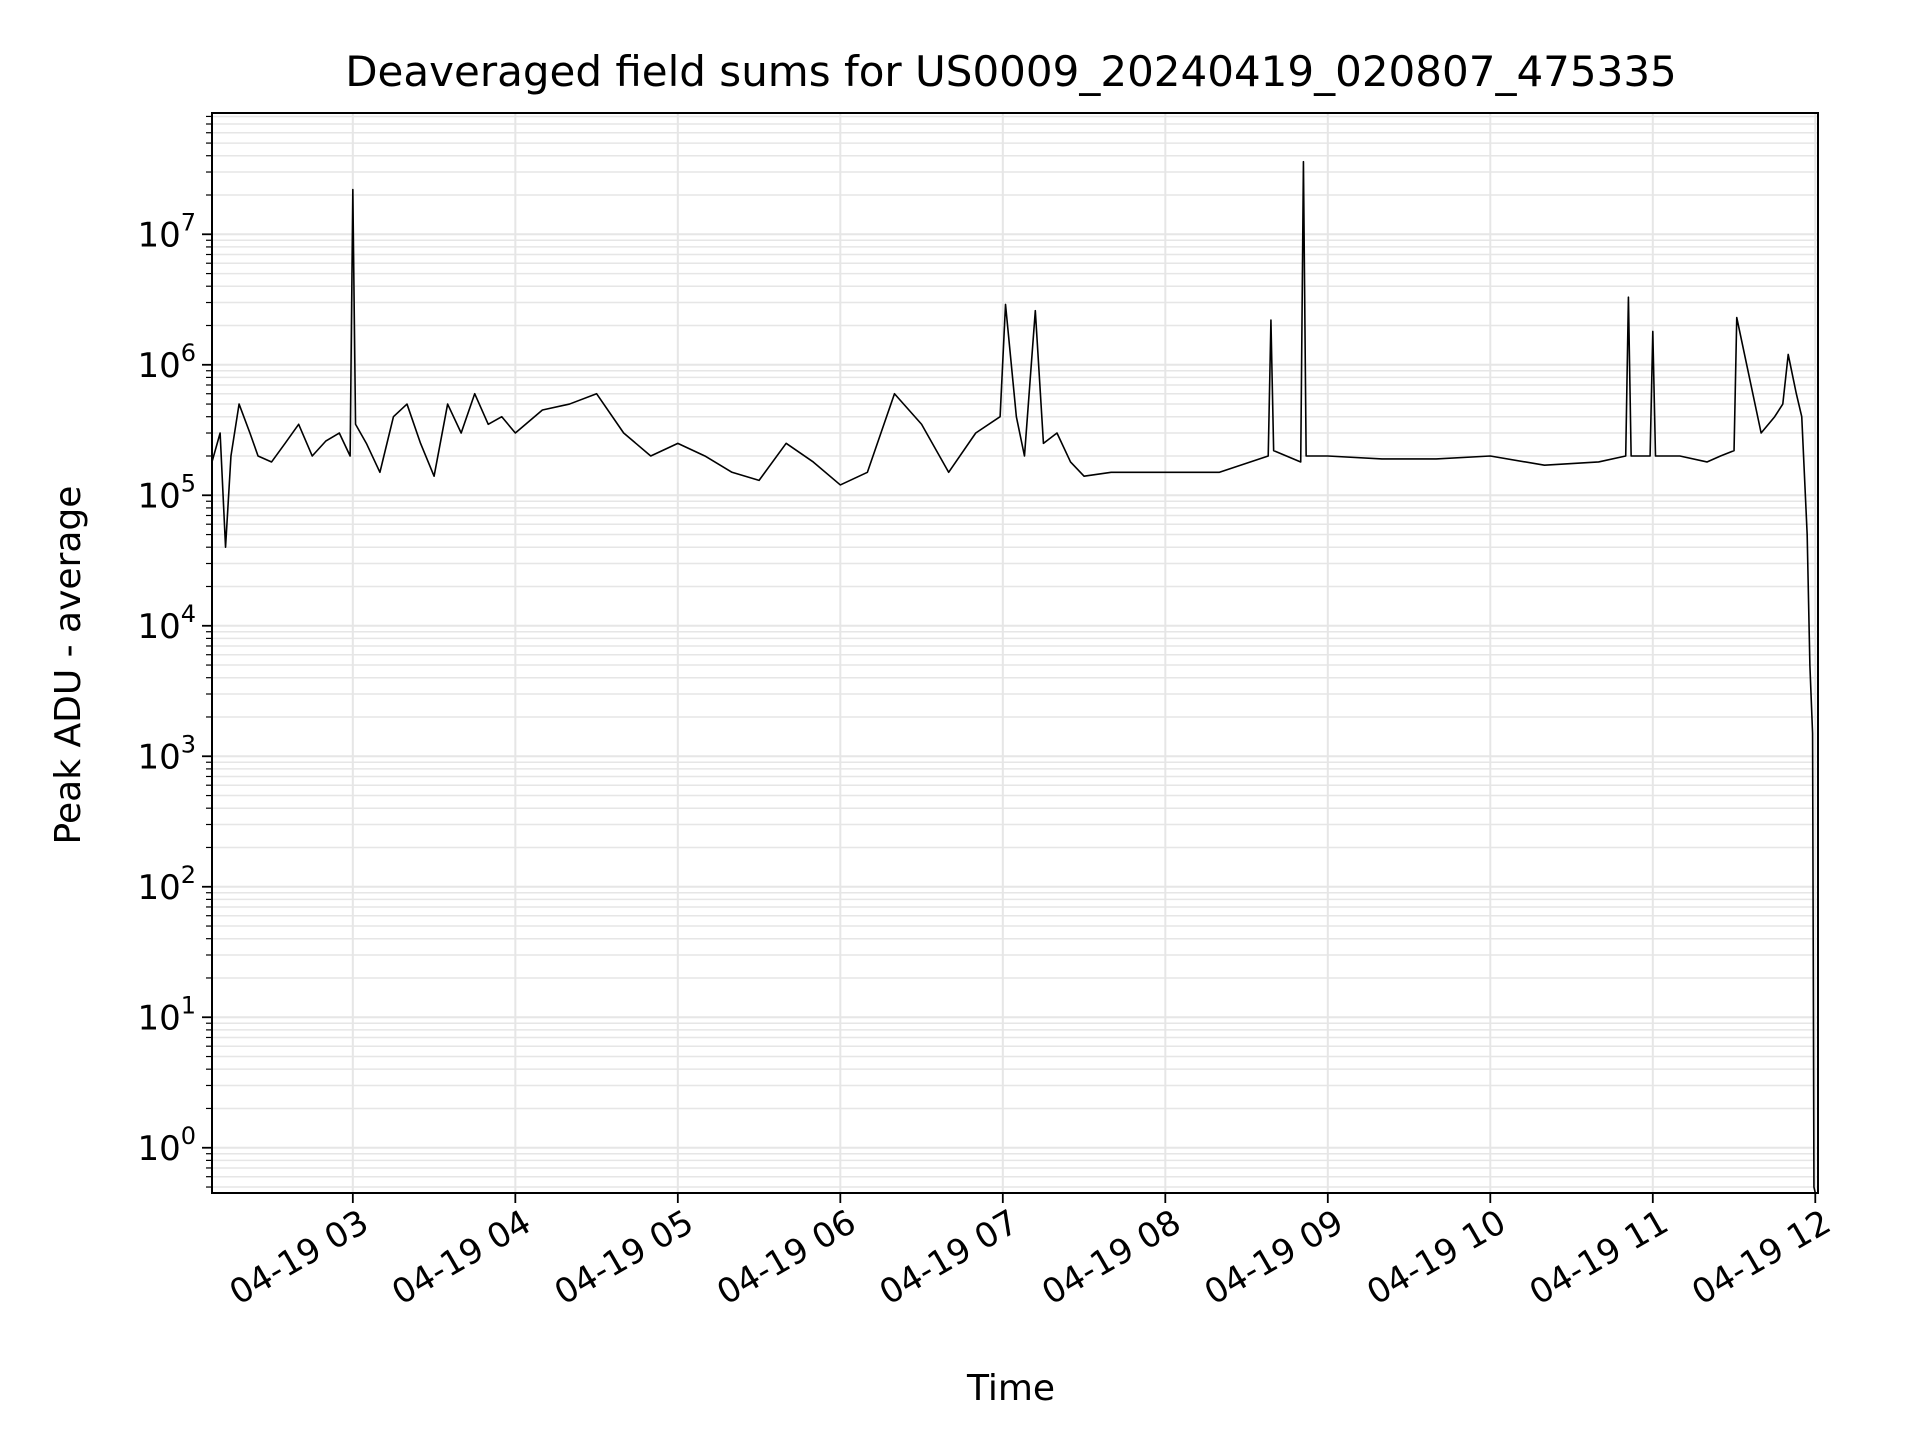 This screenshot has width=1920, height=1440. Describe the element at coordinates (166, 492) in the screenshot. I see `y-tick-label: 10⁵` at that location.